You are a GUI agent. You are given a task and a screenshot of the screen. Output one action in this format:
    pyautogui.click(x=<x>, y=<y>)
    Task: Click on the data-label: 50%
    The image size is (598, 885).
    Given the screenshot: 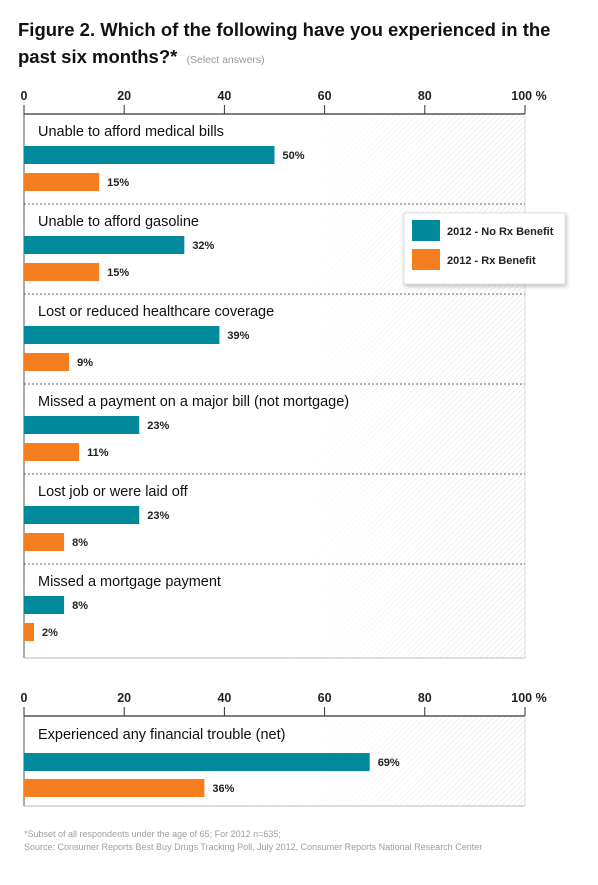 What is the action you would take?
    pyautogui.click(x=294, y=156)
    